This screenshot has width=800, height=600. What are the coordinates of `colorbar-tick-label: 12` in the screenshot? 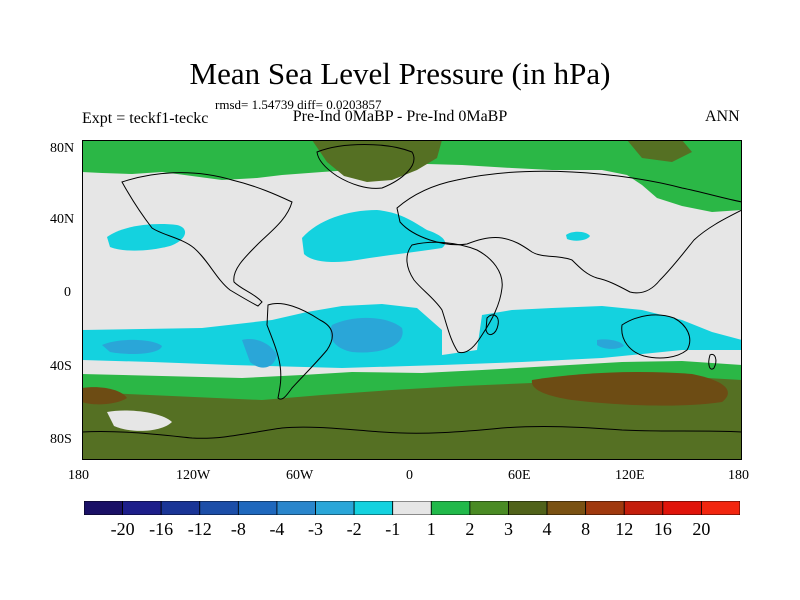 It's located at (624, 529).